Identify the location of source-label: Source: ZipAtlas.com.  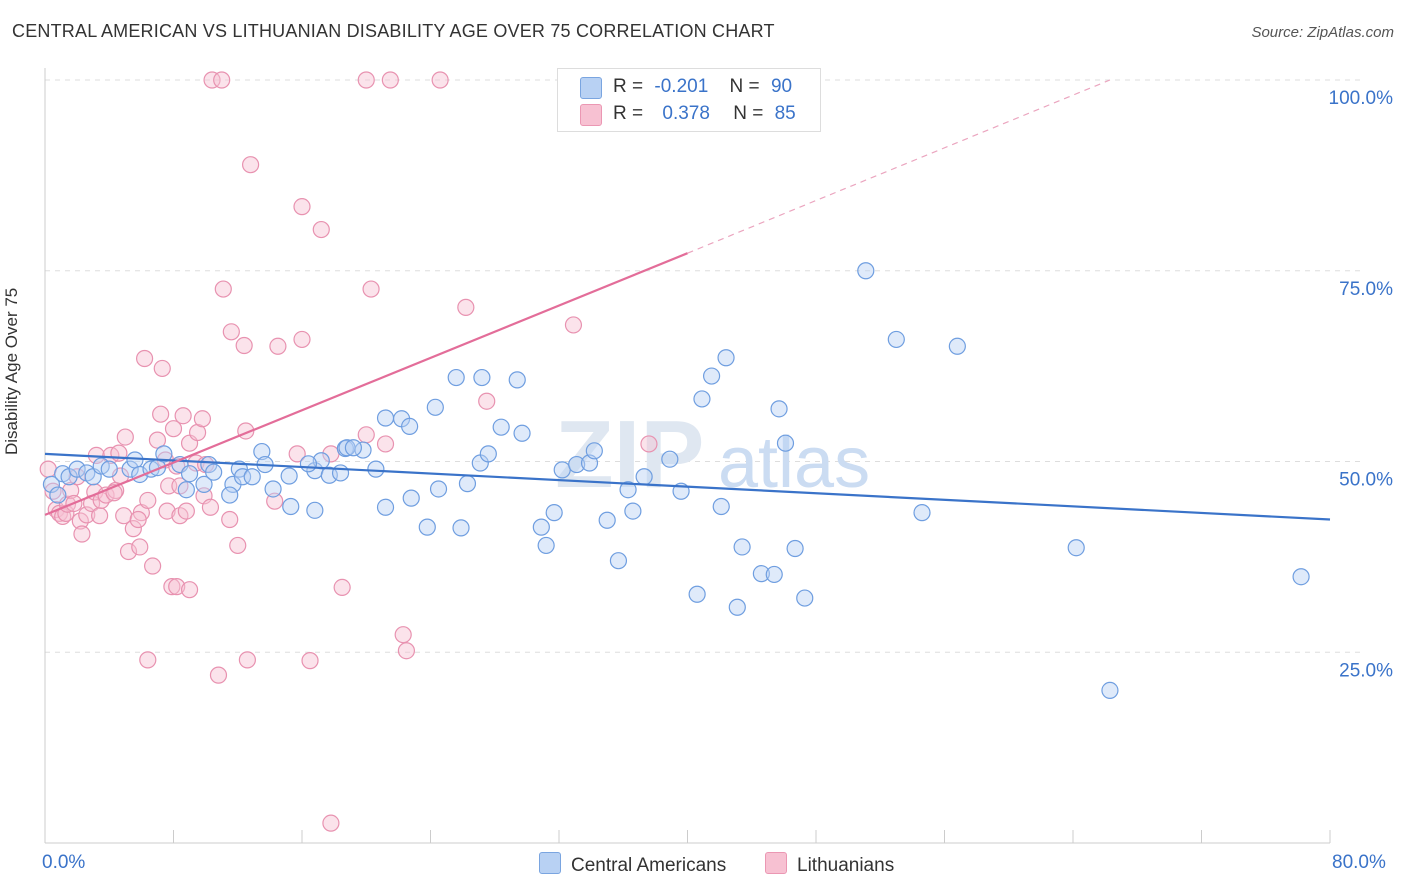
(1322, 32).